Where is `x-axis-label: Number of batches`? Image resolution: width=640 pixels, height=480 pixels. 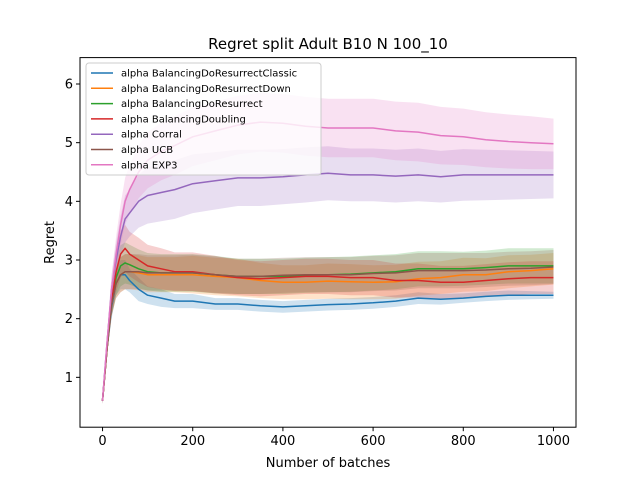
x-axis-label: Number of batches is located at coordinates (328, 463).